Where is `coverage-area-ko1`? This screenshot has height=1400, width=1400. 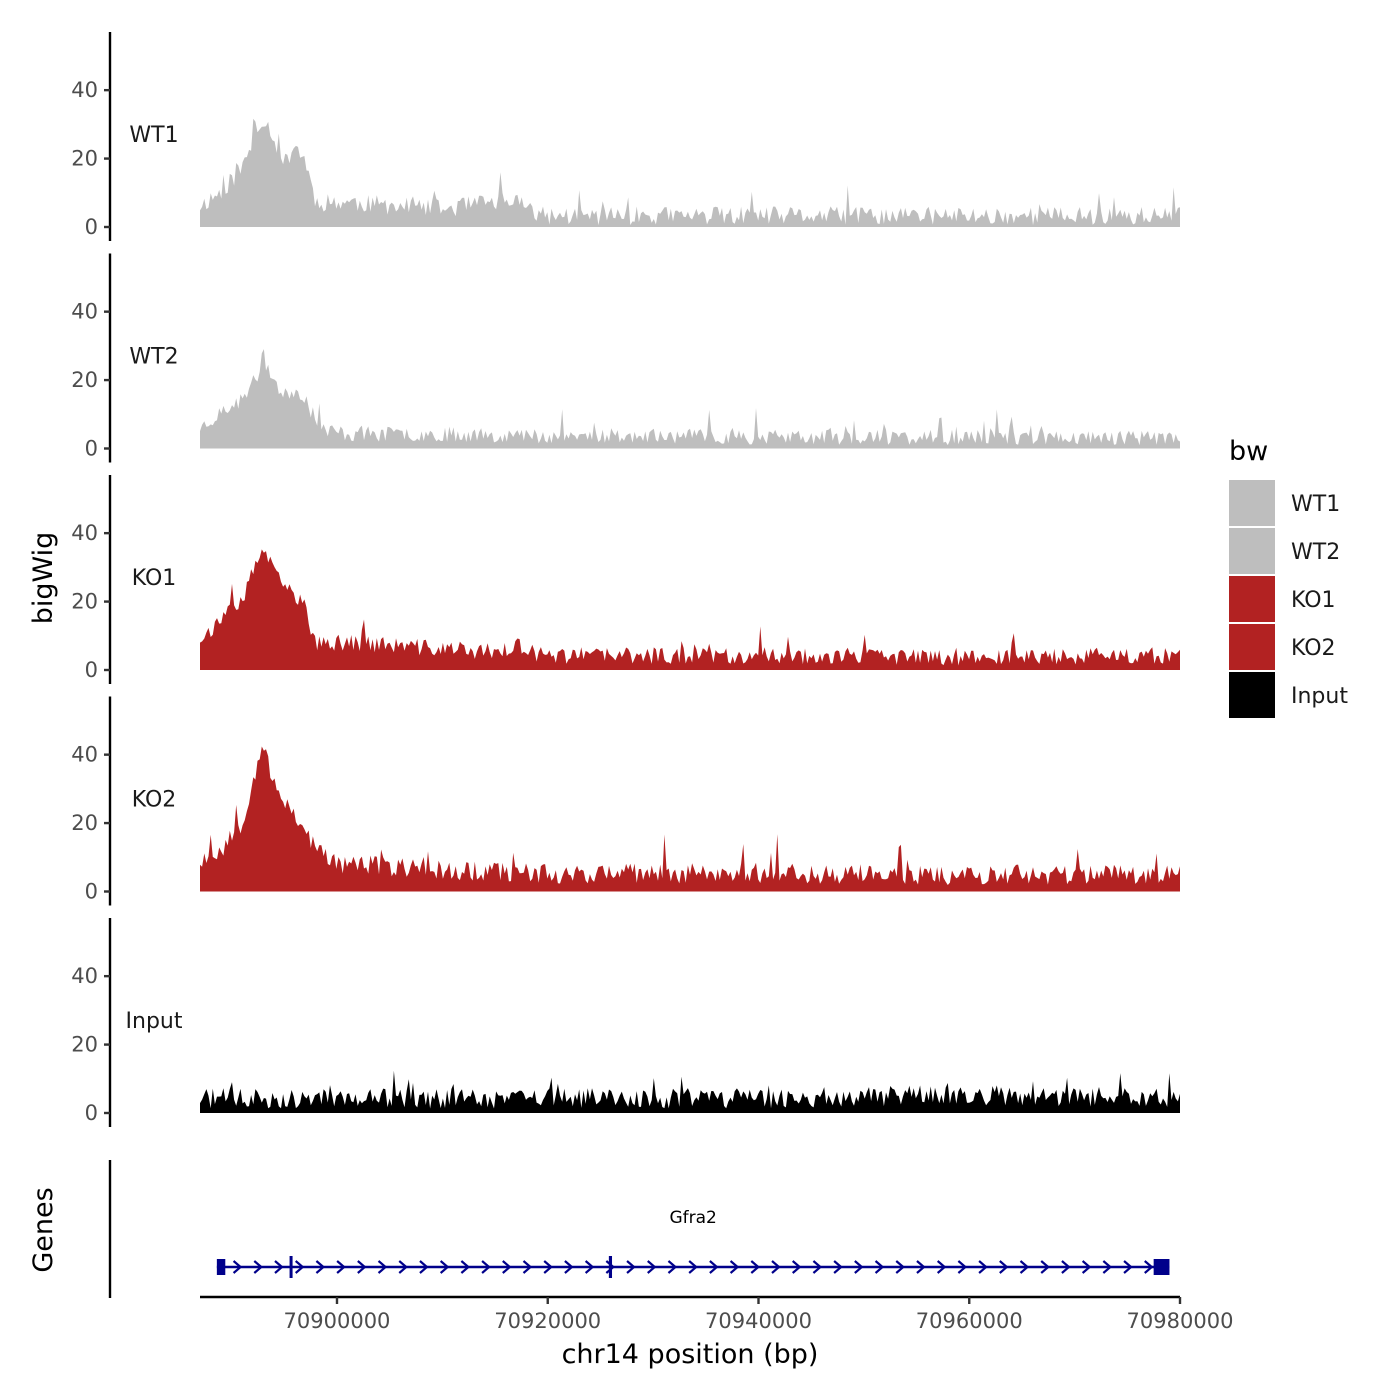 coverage-area-ko1 is located at coordinates (690, 609).